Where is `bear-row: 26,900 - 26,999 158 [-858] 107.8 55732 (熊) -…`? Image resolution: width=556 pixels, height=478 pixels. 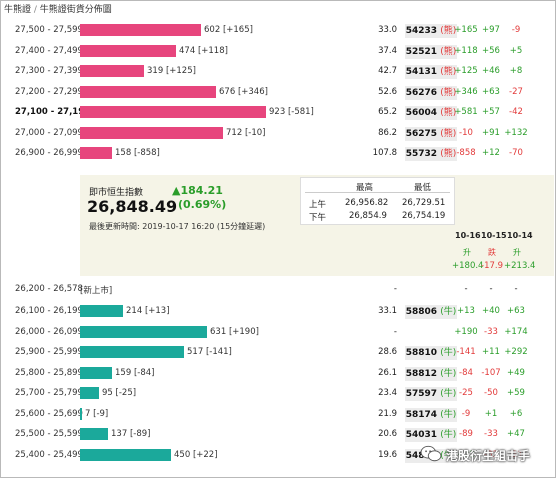 bear-row: 26,900 - 26,999 158 [-858] 107.8 55732 (熊) -… is located at coordinates (278, 153).